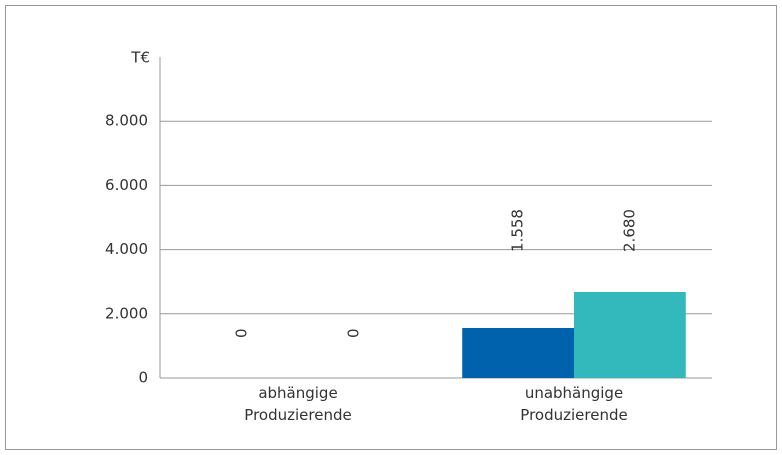 This screenshot has width=782, height=455. I want to click on y-tick-label: 6.000, so click(126, 185).